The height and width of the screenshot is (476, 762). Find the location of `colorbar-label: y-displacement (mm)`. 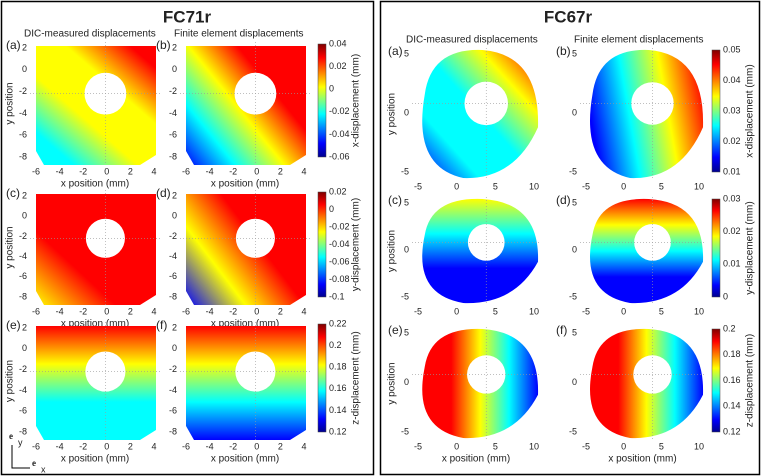

colorbar-label: y-displacement (mm) is located at coordinates (750, 247).